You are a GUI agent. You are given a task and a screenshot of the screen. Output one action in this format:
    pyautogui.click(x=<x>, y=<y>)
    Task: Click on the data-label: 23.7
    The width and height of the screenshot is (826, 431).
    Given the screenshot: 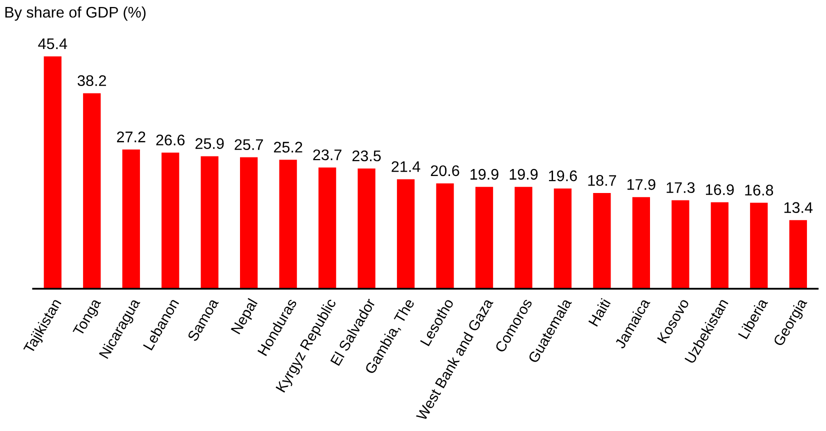 What is the action you would take?
    pyautogui.click(x=327, y=154)
    